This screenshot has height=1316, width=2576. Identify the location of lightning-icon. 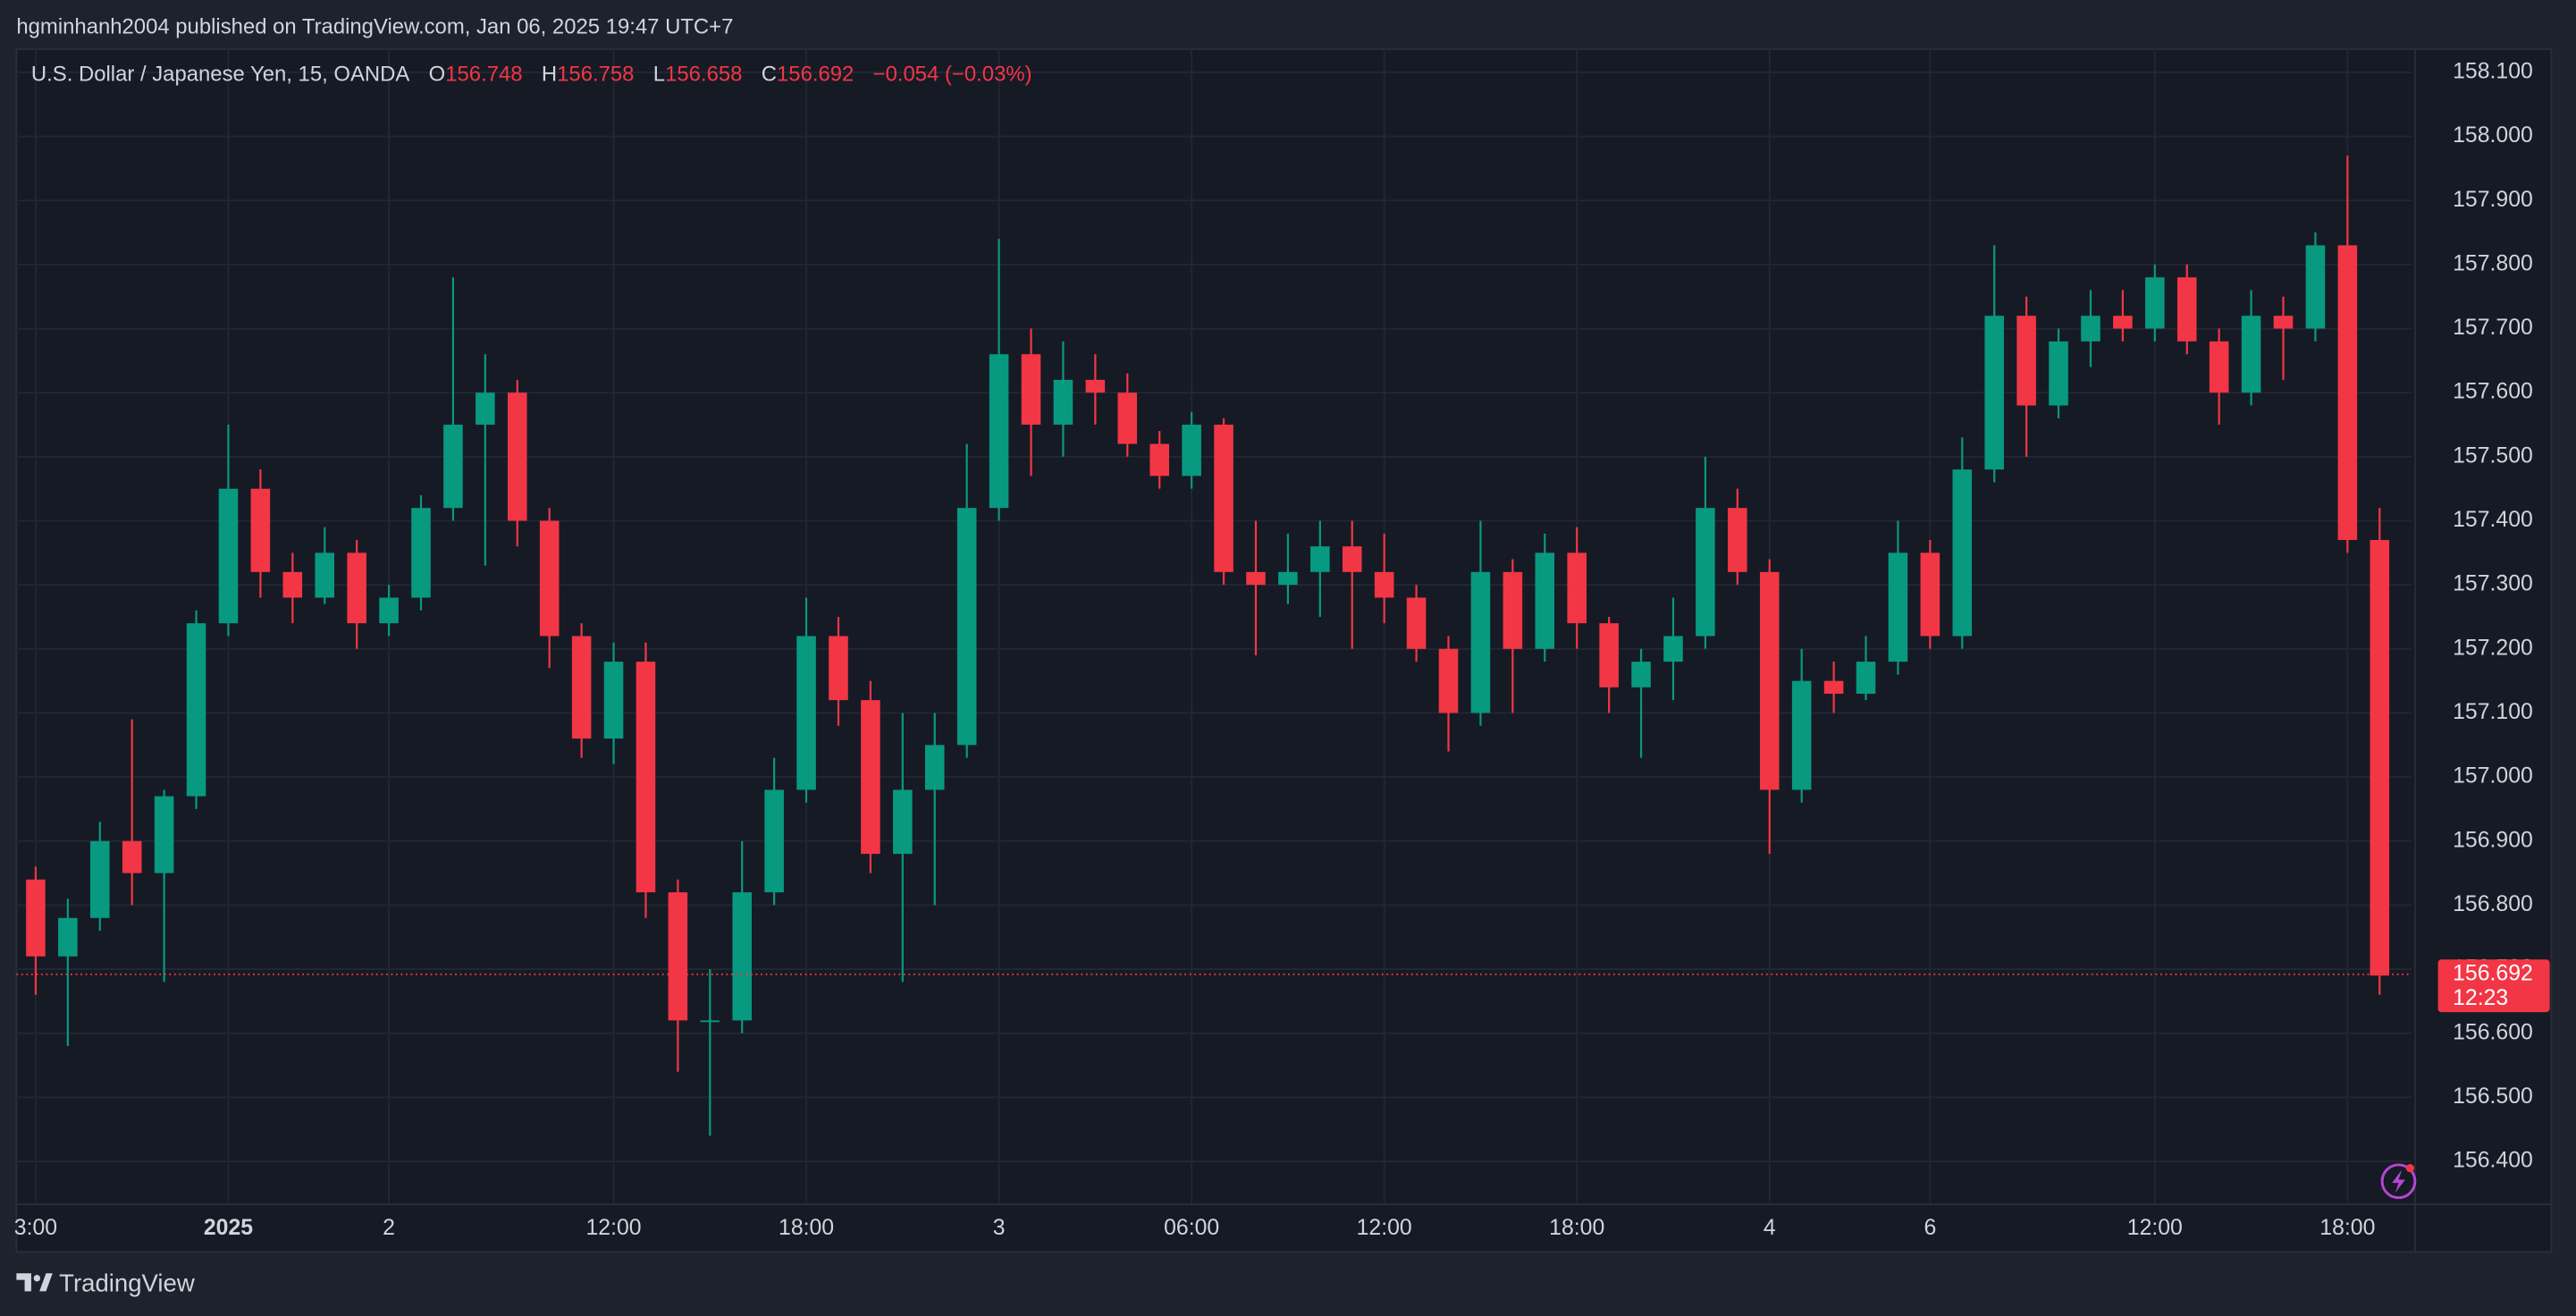
(2399, 1181).